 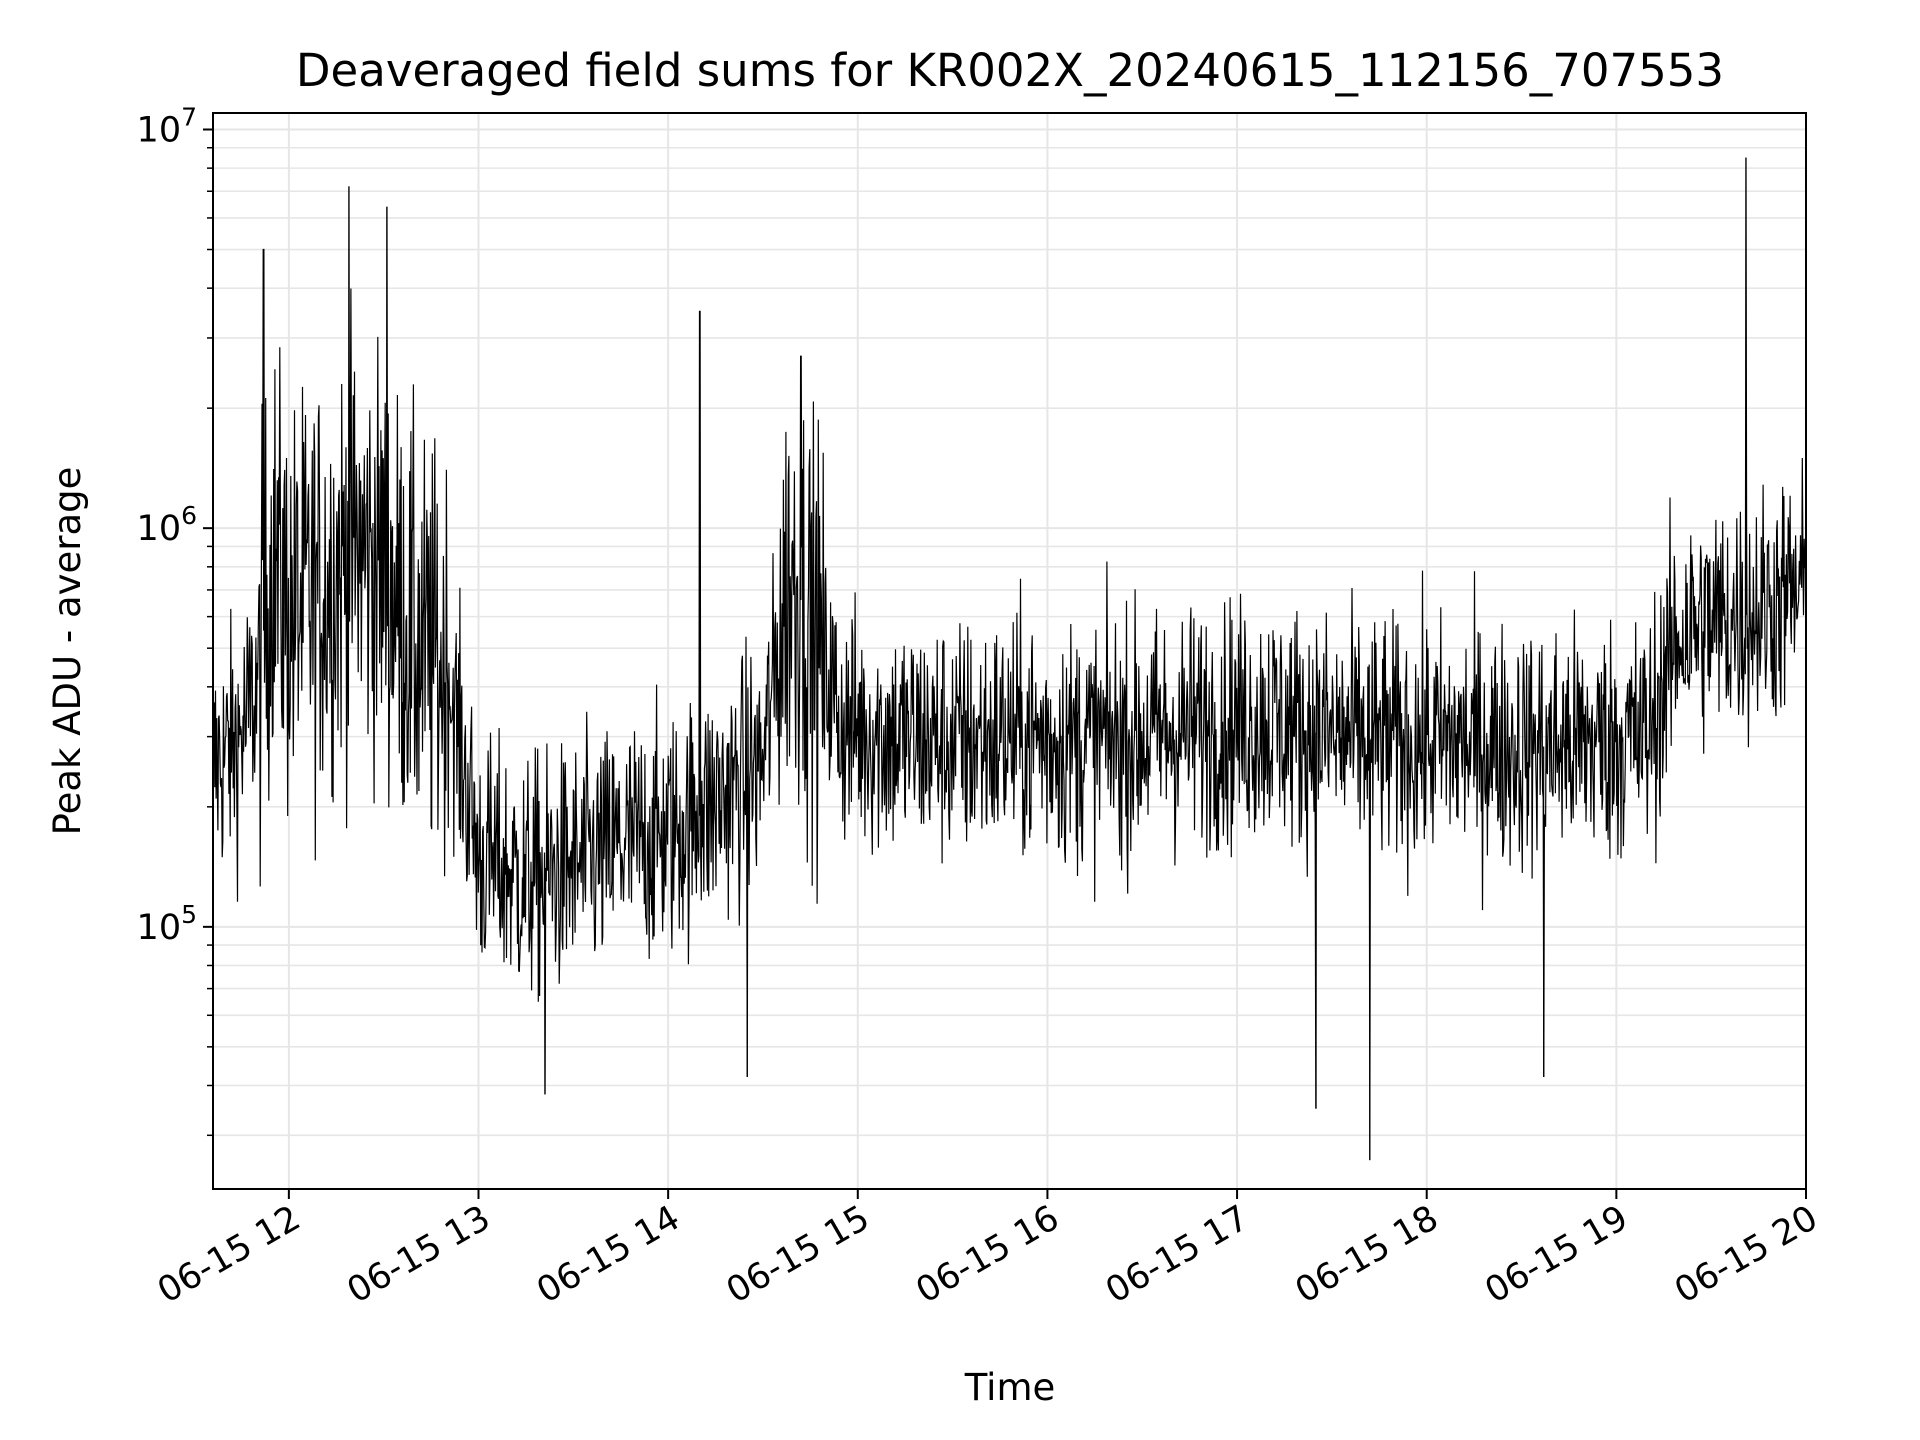 I want to click on y-tick-label: 10⁷, so click(x=167, y=127).